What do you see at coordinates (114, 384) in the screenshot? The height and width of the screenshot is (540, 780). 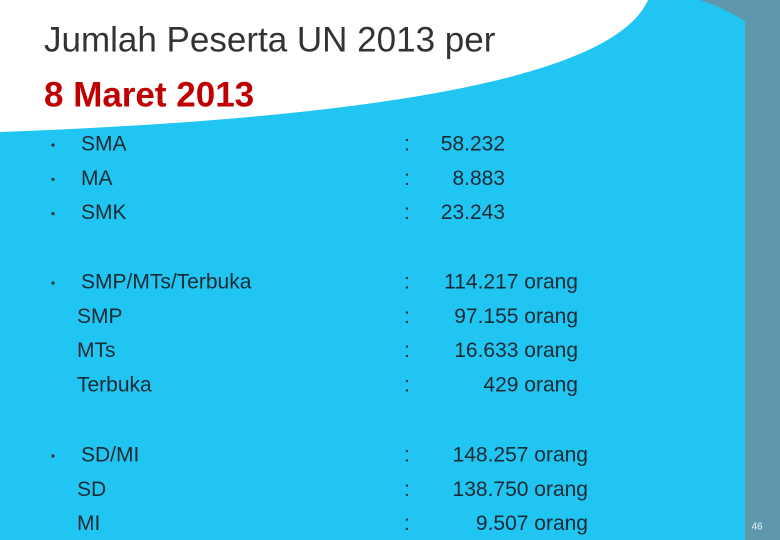 I see `row-label: Terbuka` at bounding box center [114, 384].